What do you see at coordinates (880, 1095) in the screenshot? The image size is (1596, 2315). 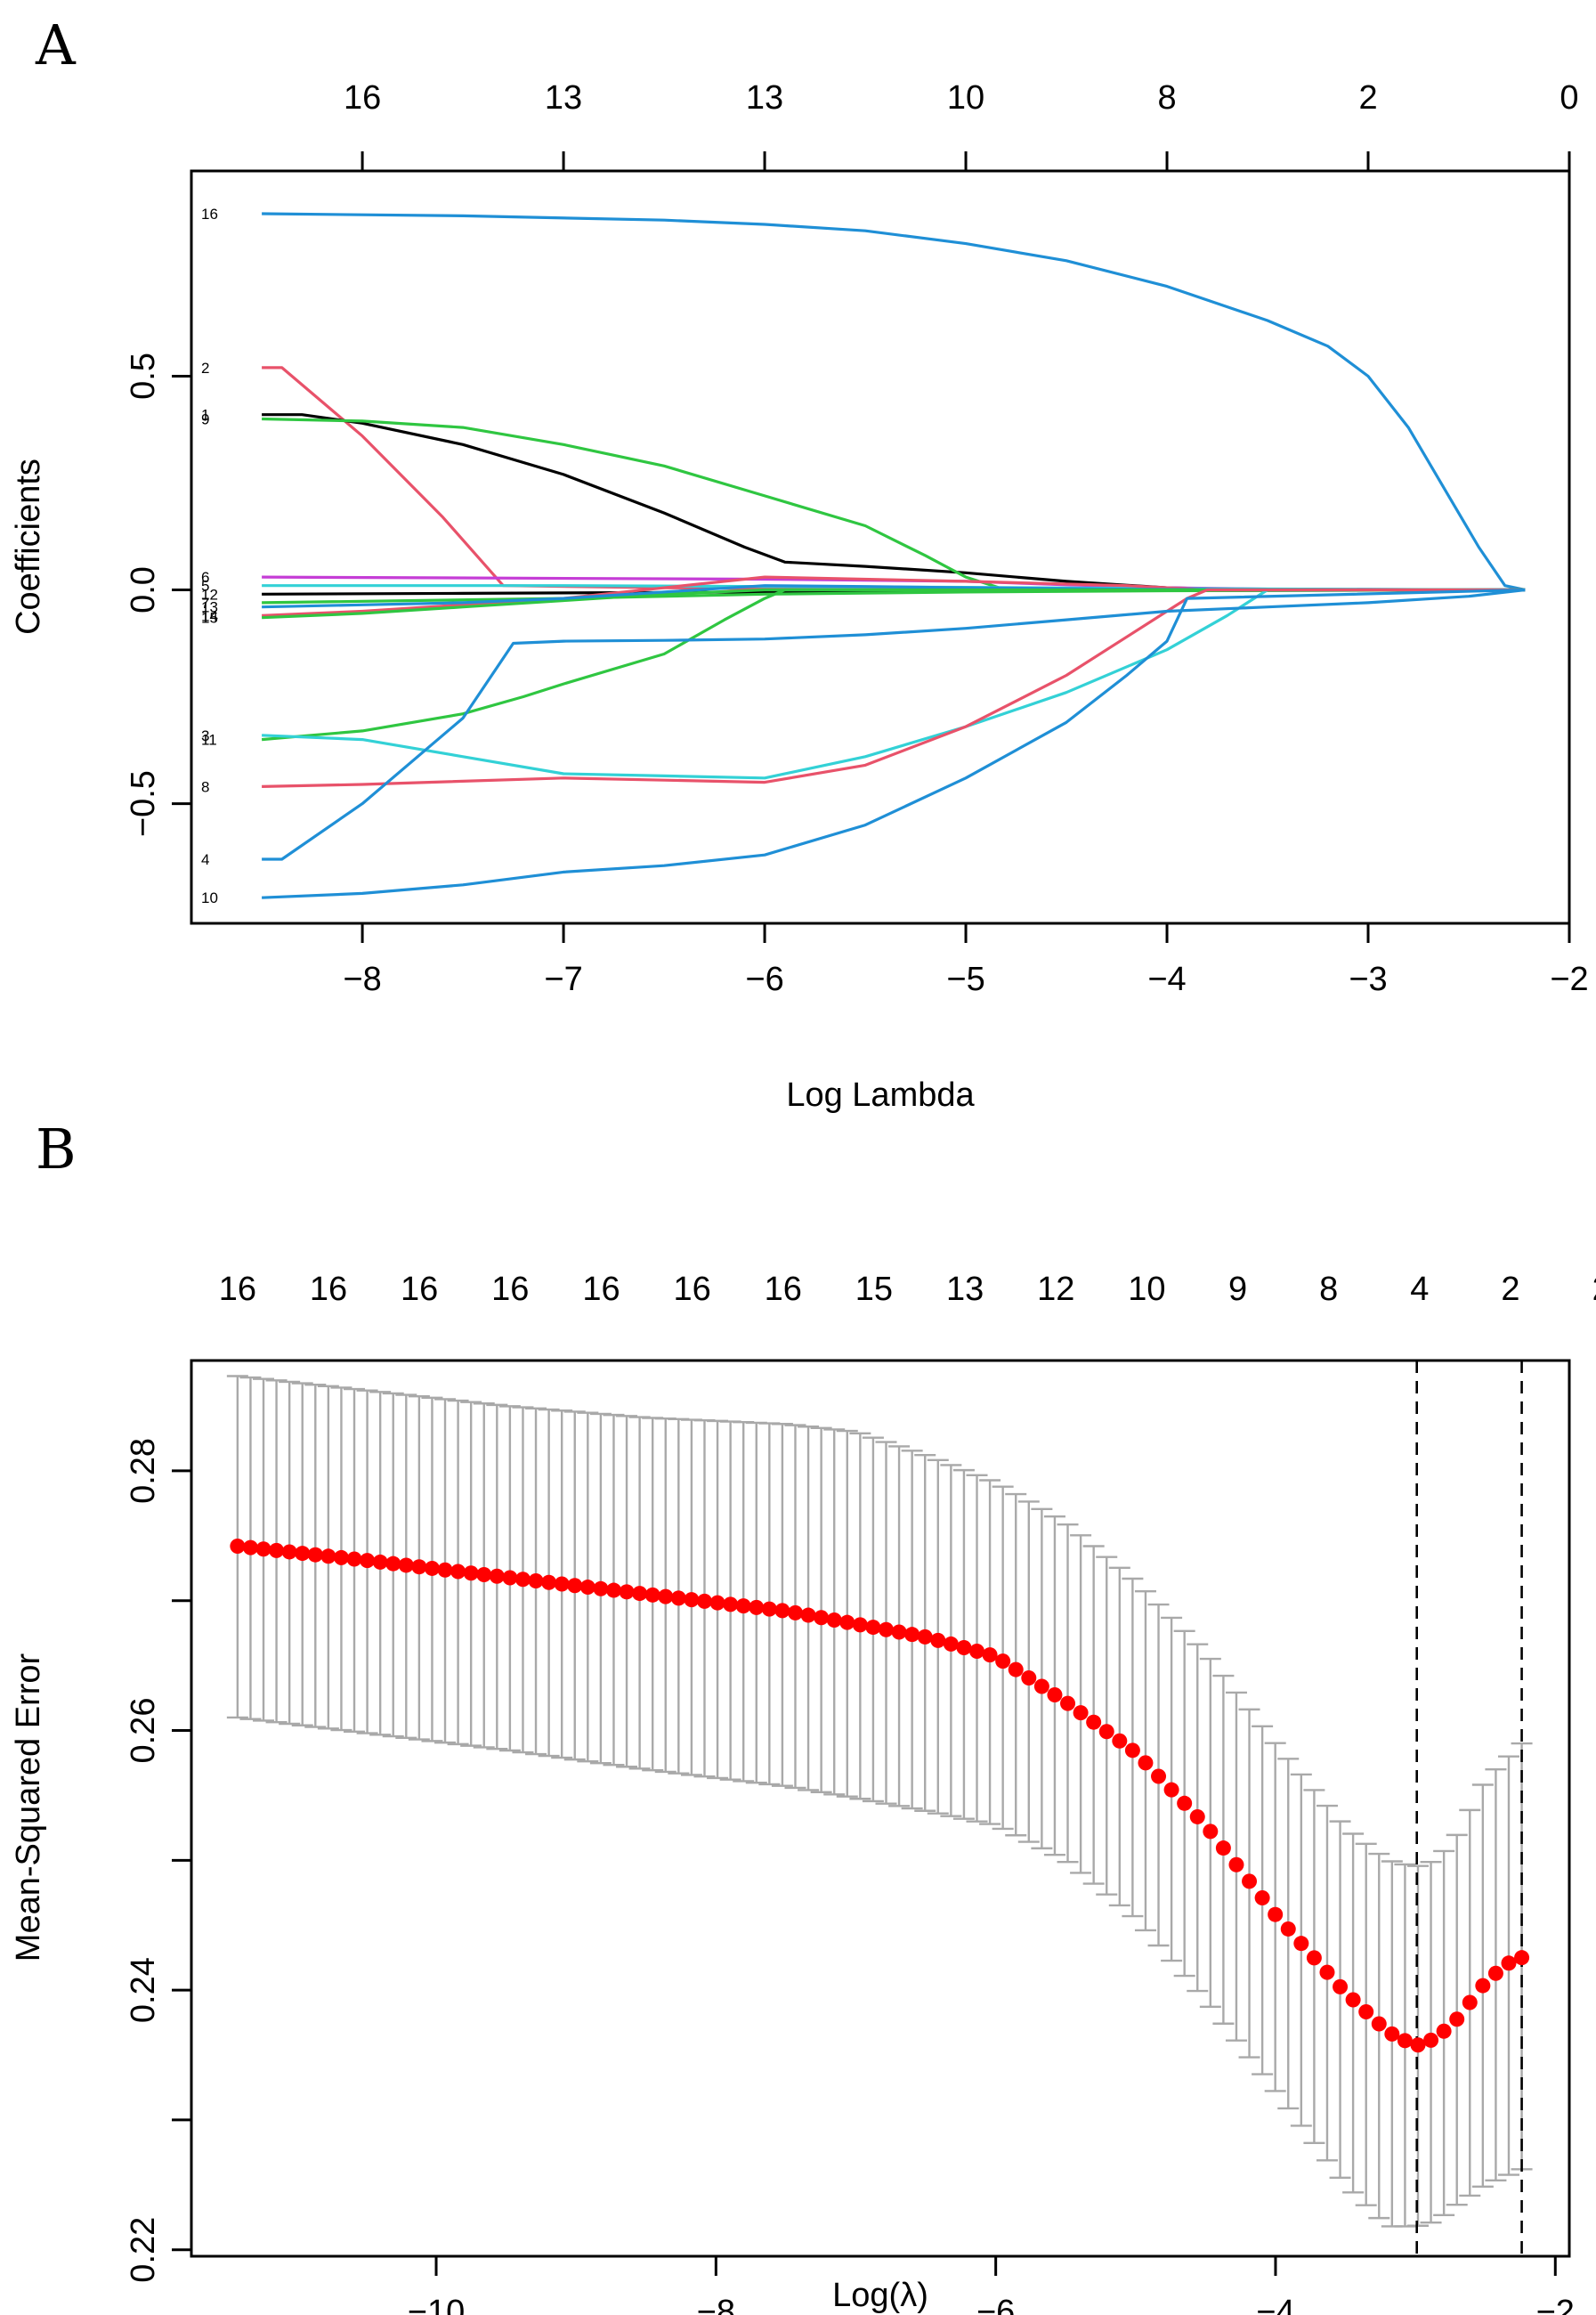 I see `panel-a-x-axis-title: Log Lambda` at bounding box center [880, 1095].